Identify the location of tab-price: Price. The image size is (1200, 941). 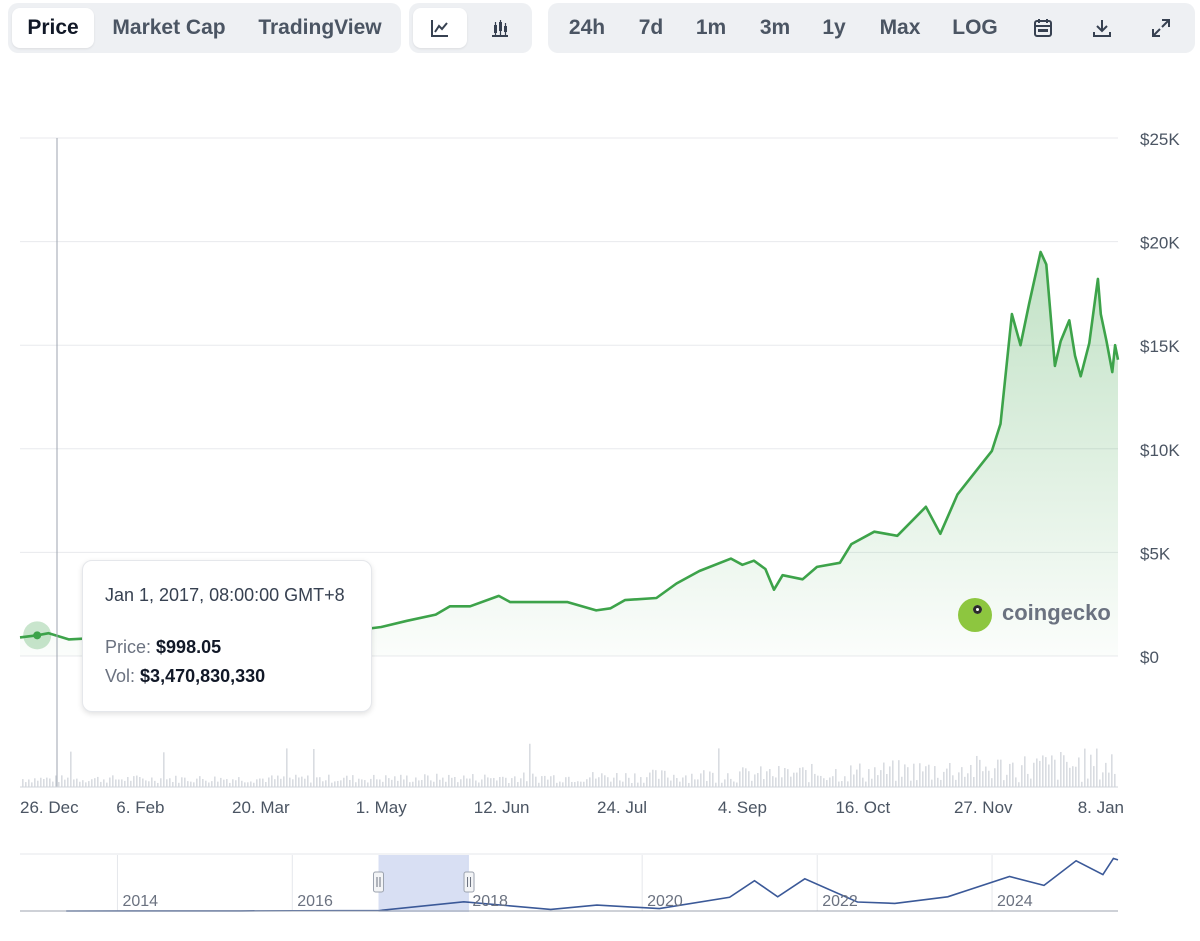
(53, 28).